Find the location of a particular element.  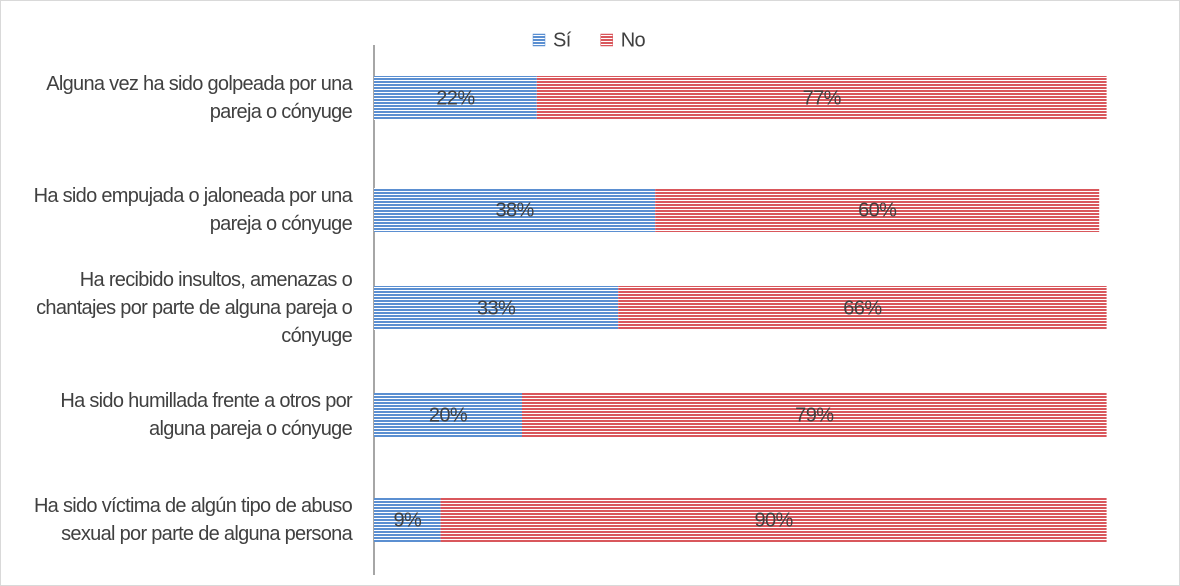

data-label: 22% is located at coordinates (455, 98).